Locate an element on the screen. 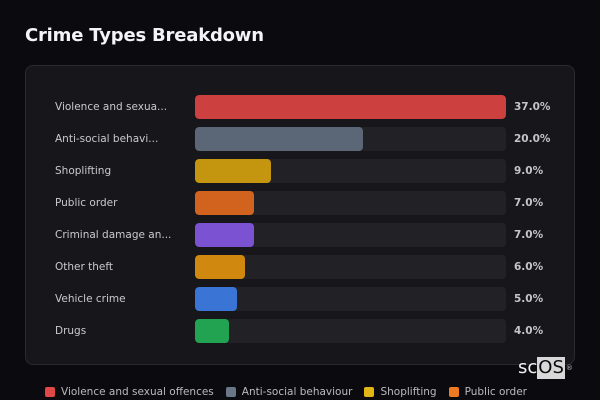 The width and height of the screenshot is (600, 400). scos-watermark-logo: sc OS ® is located at coordinates (545, 368).